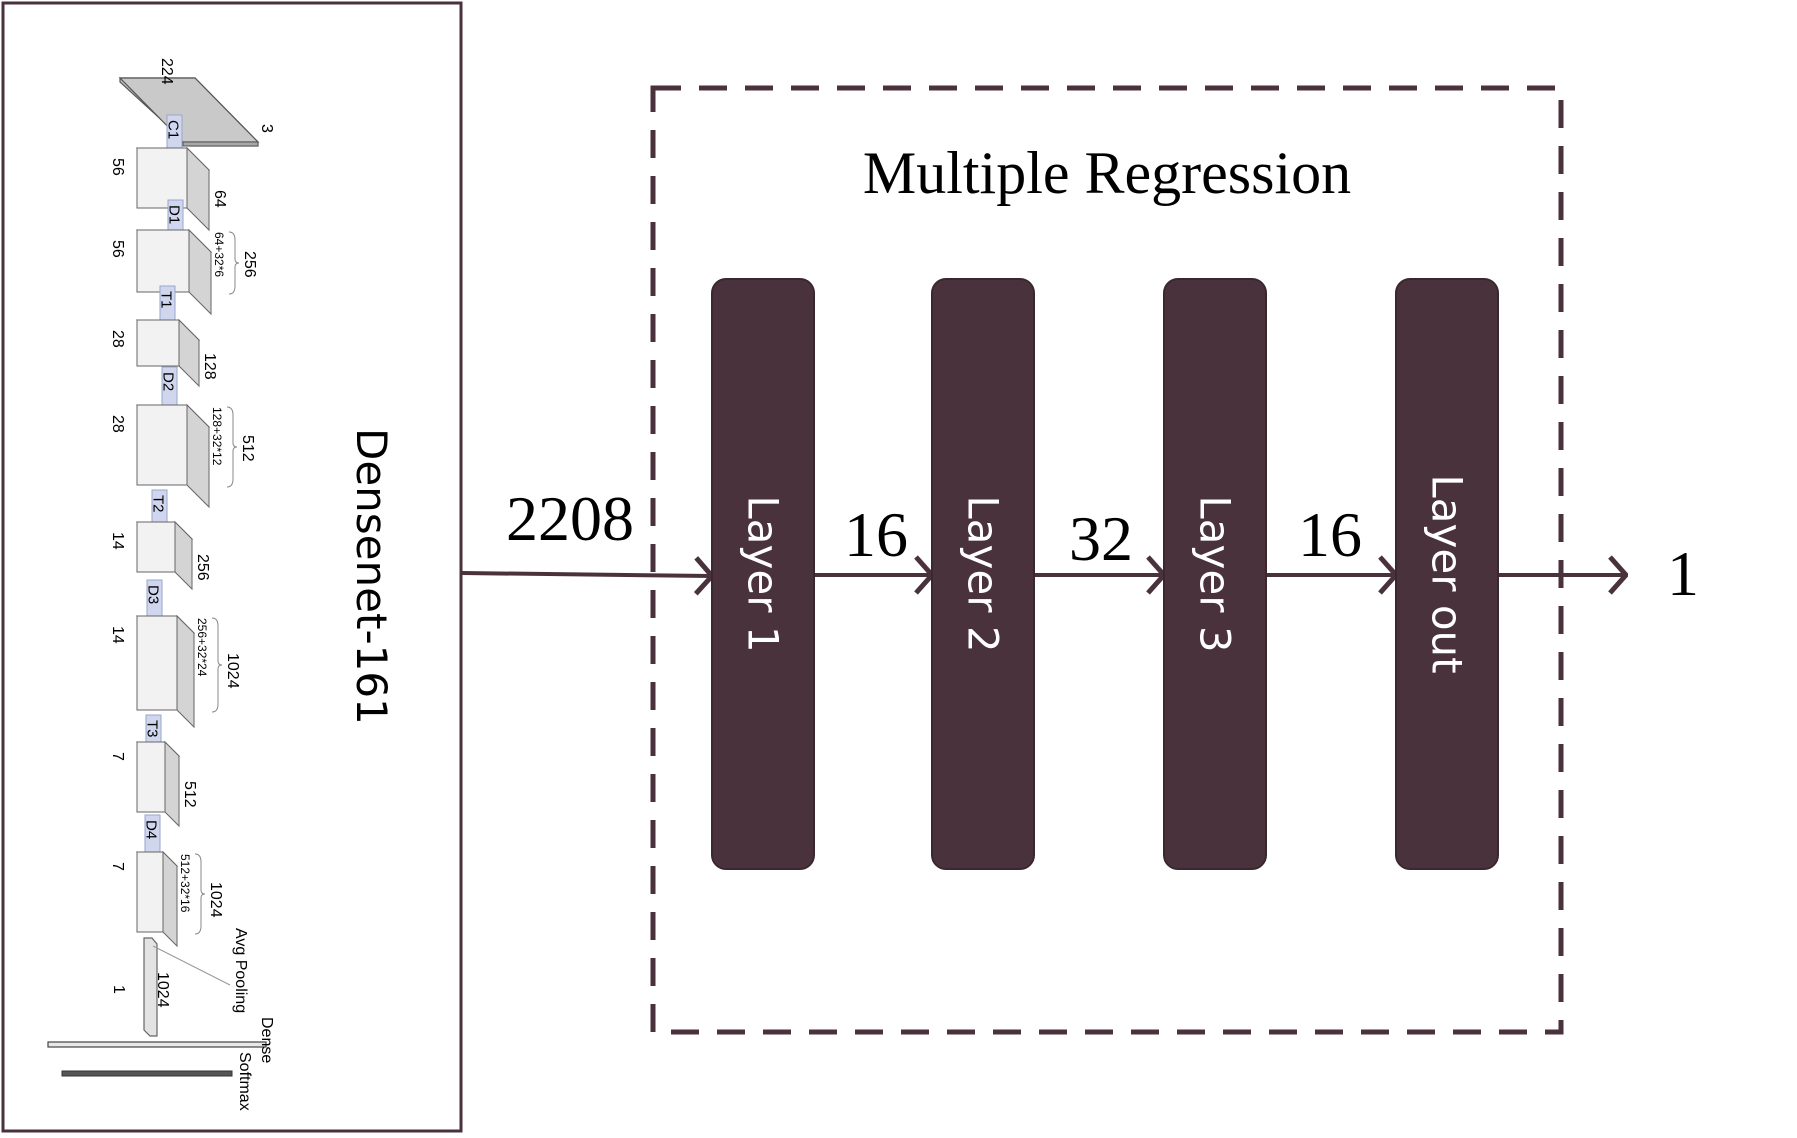 The image size is (1797, 1138). What do you see at coordinates (168, 381) in the screenshot?
I see `block-name-label: D2` at bounding box center [168, 381].